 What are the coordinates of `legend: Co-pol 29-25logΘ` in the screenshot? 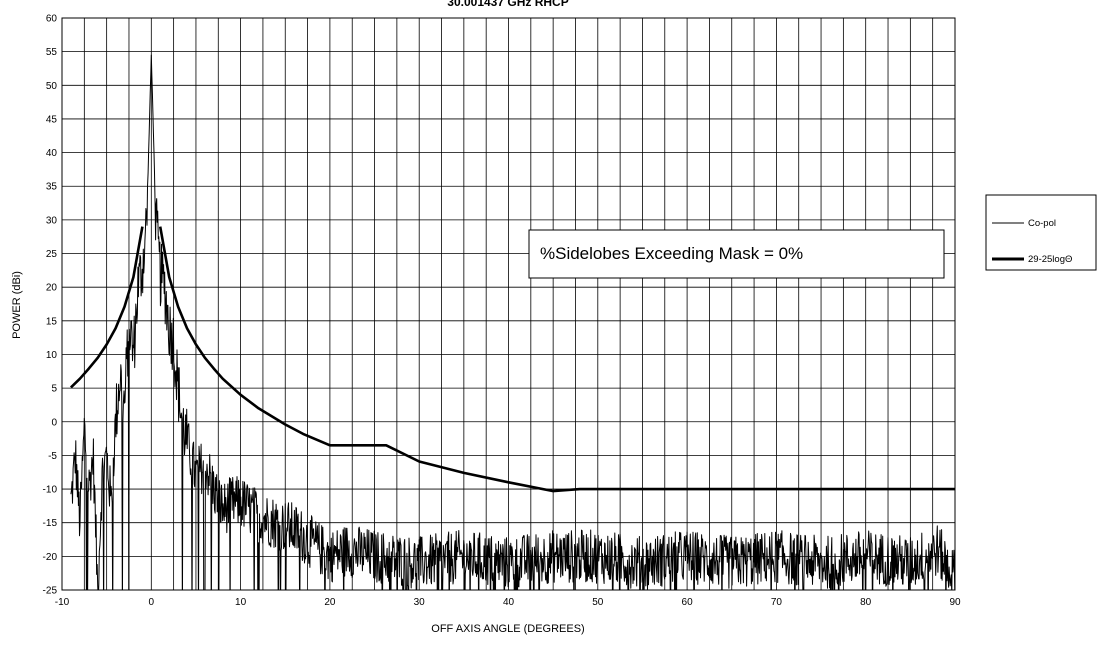 It's located at (1041, 232).